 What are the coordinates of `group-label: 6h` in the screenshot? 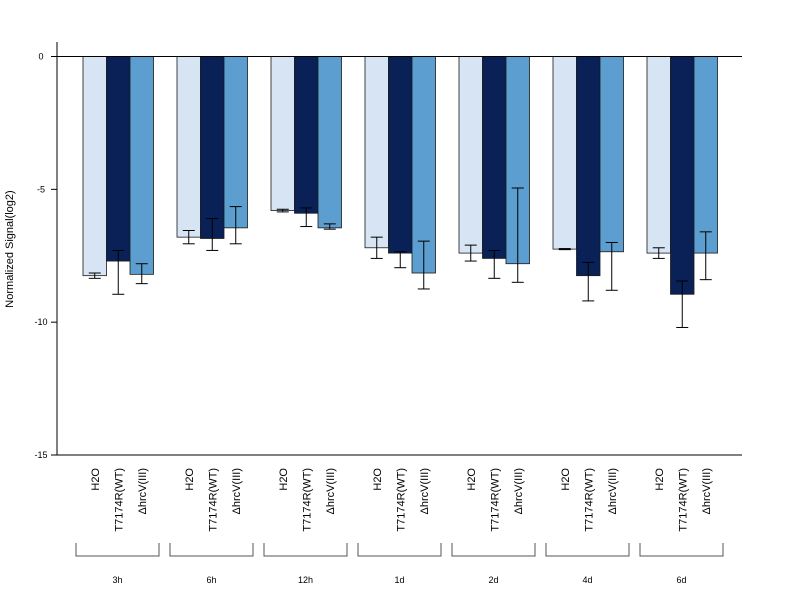 It's located at (211, 580).